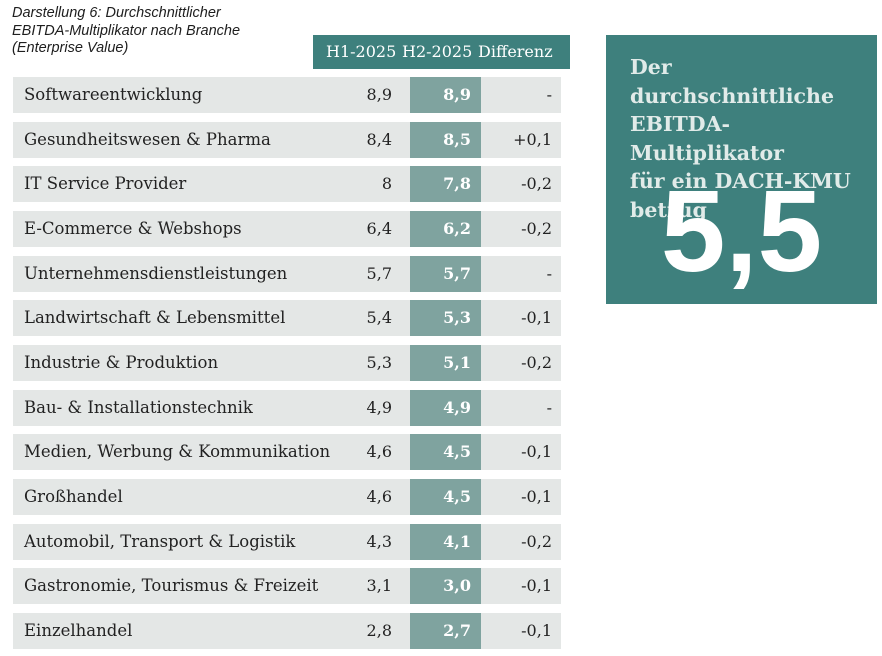 Image resolution: width=882 pixels, height=656 pixels. I want to click on table-header: H1-2025 H2-2025 Differenz, so click(441, 52).